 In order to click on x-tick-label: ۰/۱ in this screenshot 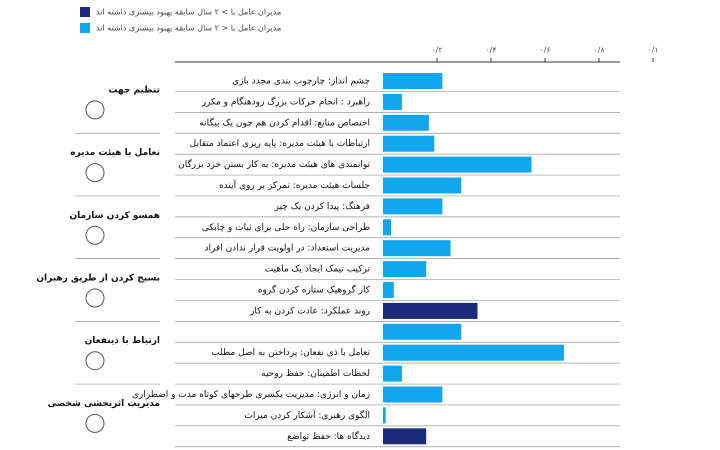, I will do `click(652, 50)`.